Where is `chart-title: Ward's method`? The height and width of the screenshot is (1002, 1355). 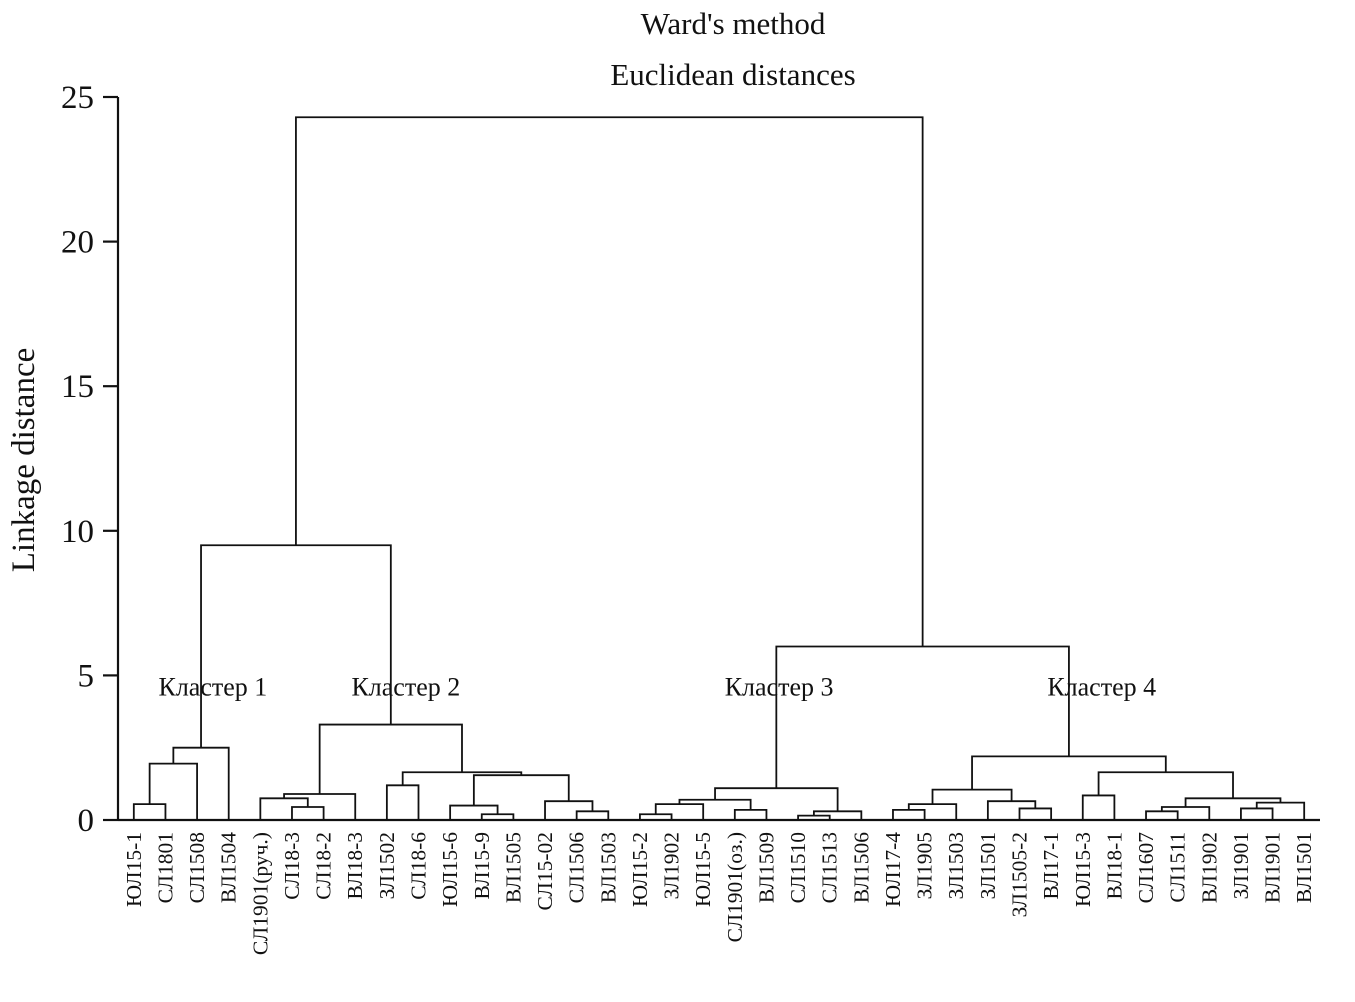
chart-title: Ward's method is located at coordinates (733, 23).